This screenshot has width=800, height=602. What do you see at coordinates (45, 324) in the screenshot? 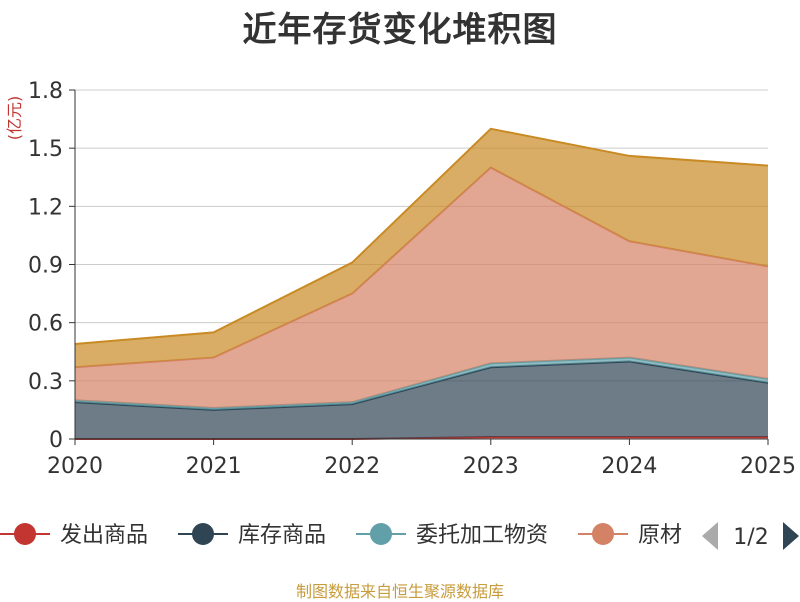
I see `y-tick-label: 0.6` at bounding box center [45, 324].